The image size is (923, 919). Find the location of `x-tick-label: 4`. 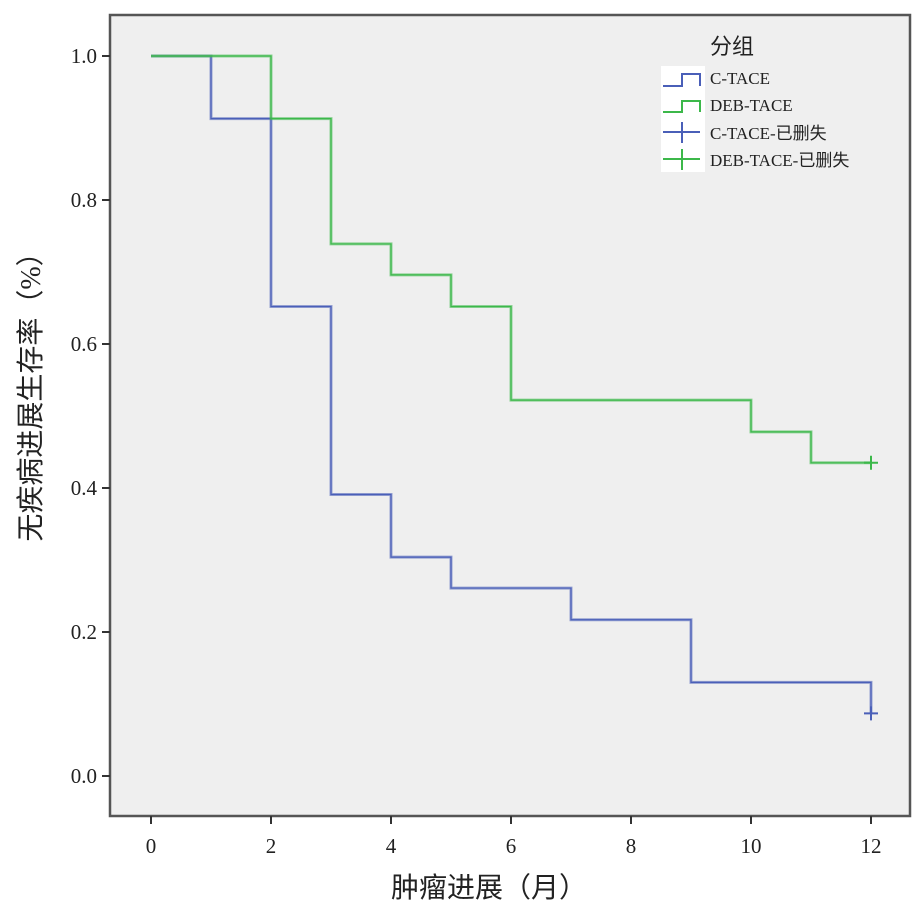

x-tick-label: 4 is located at coordinates (391, 846).